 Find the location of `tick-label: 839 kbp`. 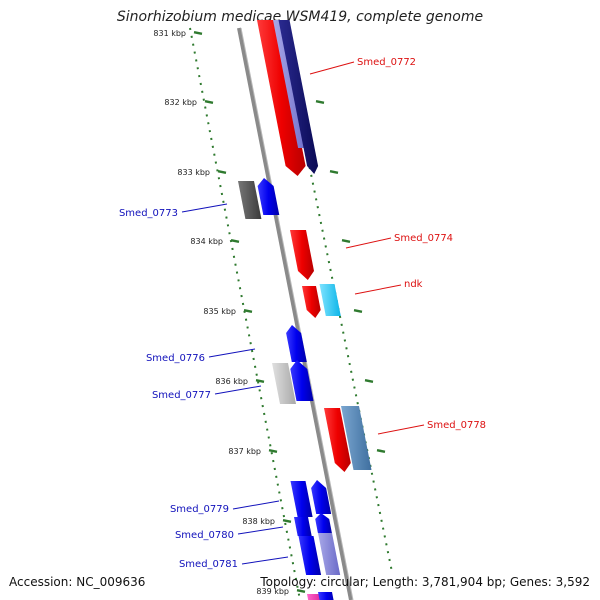

tick-label: 839 kbp is located at coordinates (272, 591).